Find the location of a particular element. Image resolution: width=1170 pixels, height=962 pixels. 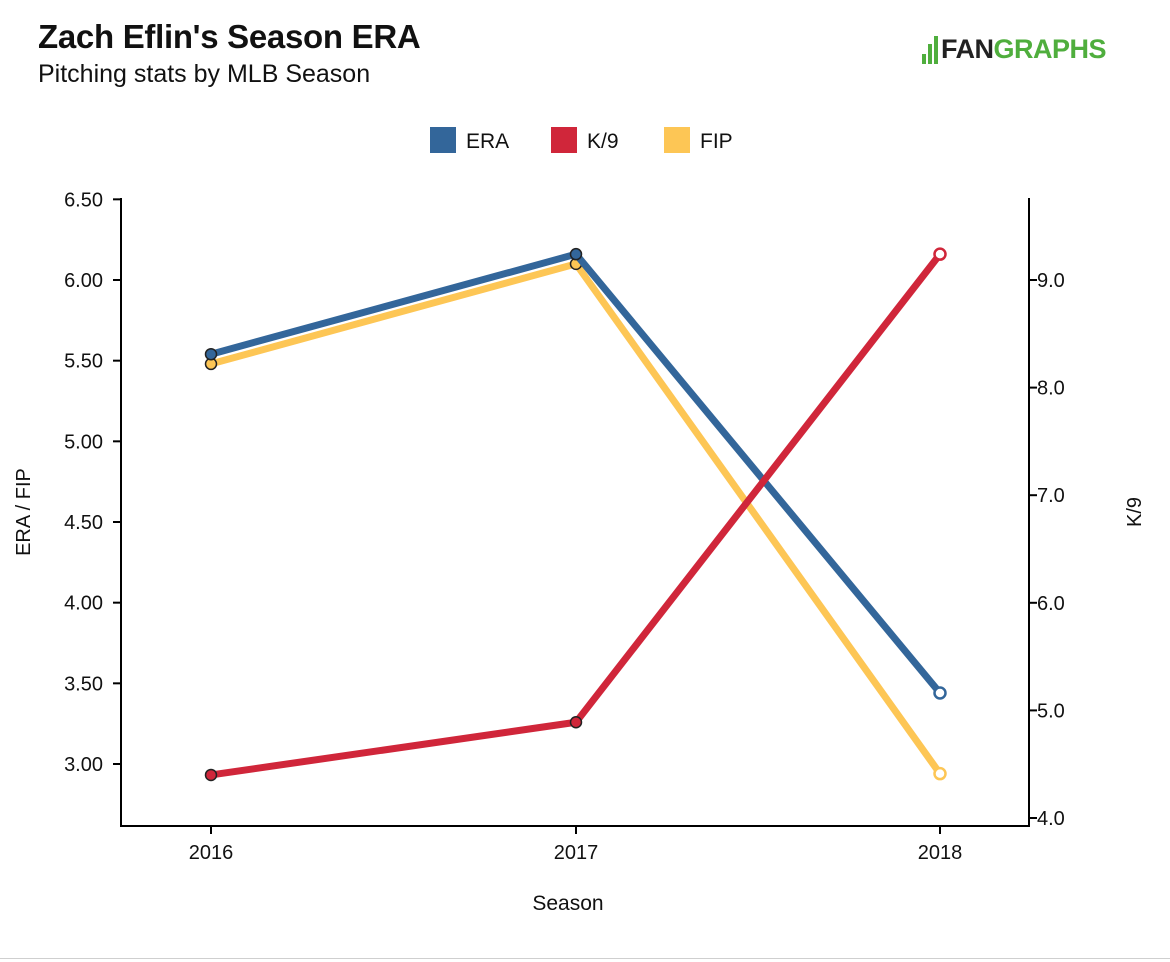

logo-graphs-text: GRAPHS is located at coordinates (1050, 48).